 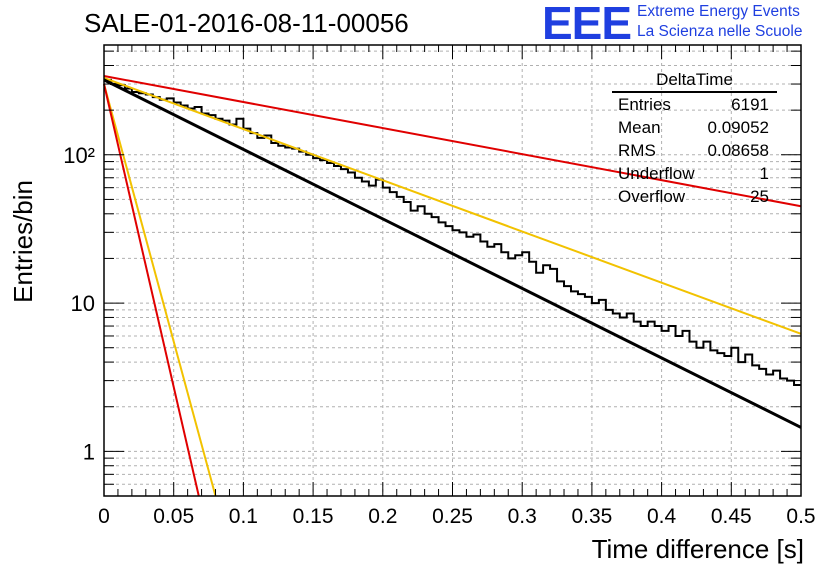 I want to click on y-tick-label: 10, so click(x=83, y=303).